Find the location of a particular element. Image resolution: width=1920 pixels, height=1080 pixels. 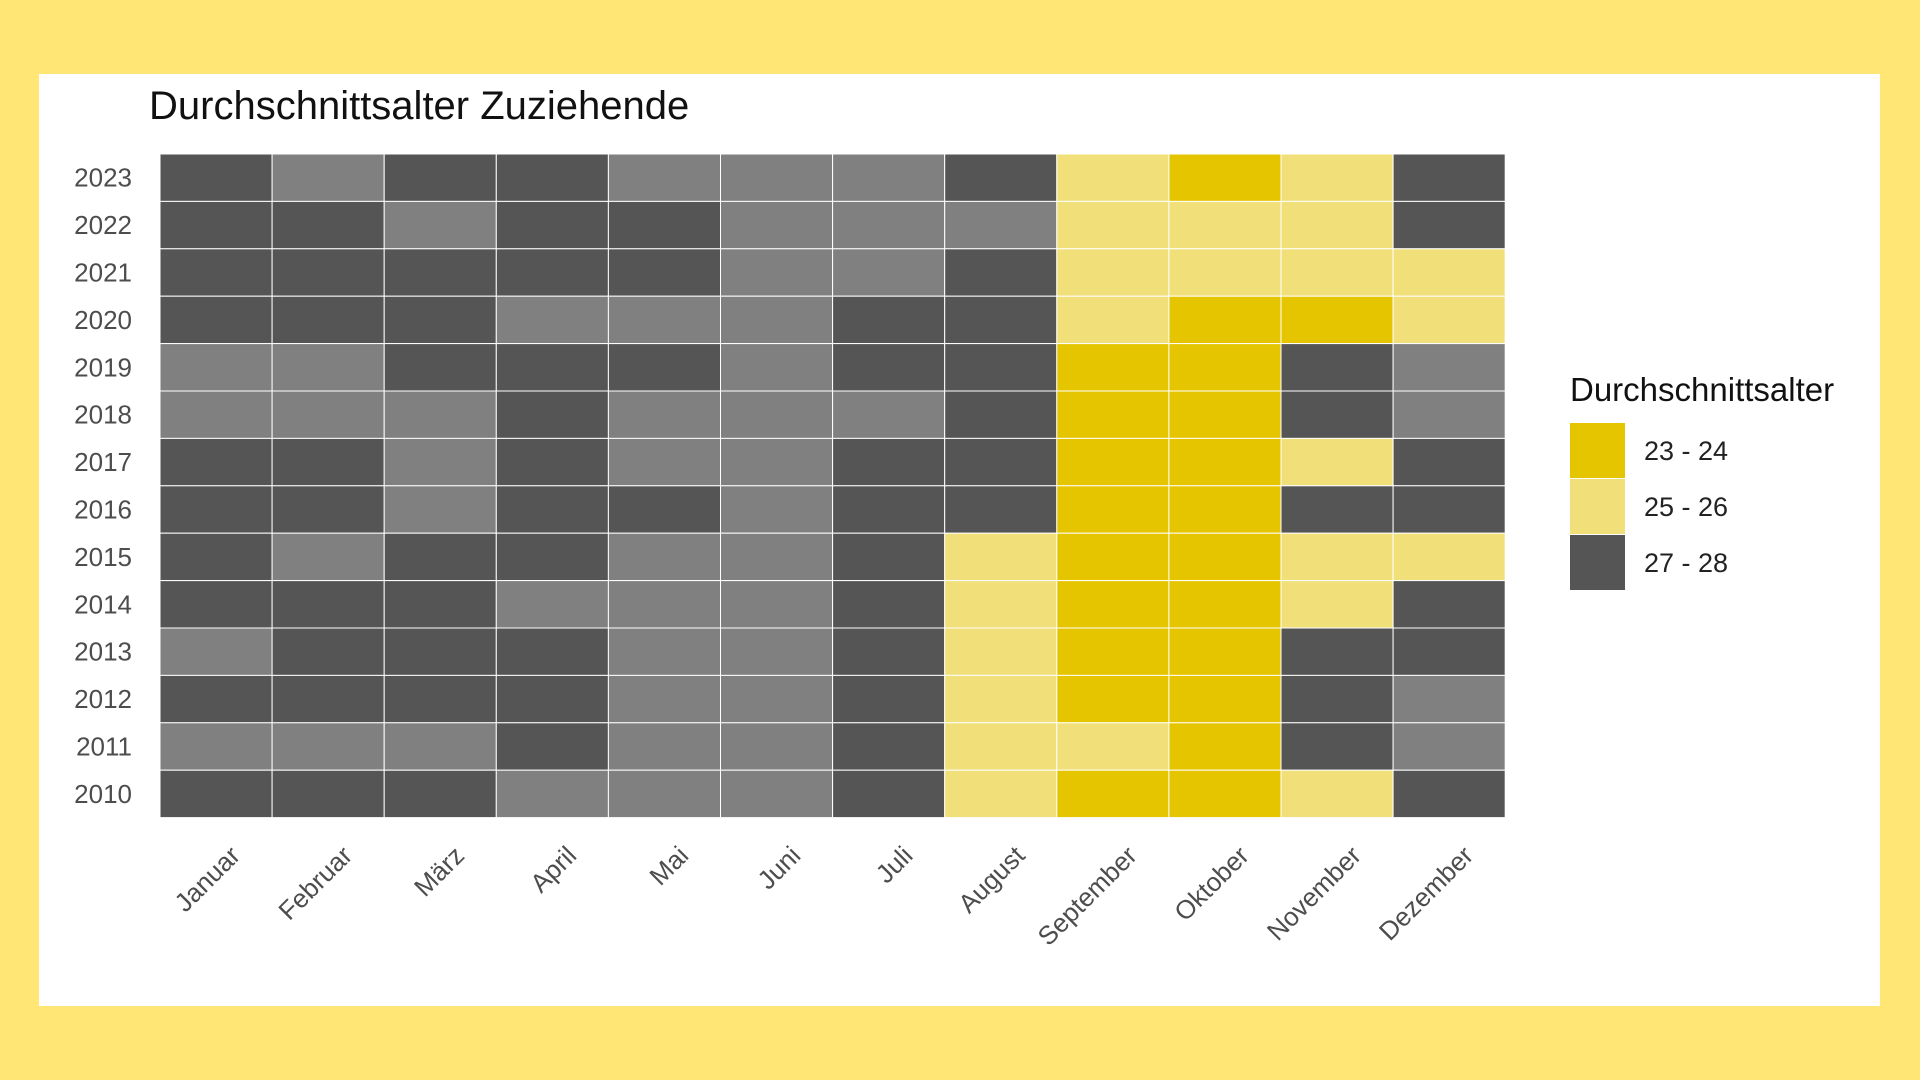

y-tick-label: 2010 is located at coordinates (103, 794).